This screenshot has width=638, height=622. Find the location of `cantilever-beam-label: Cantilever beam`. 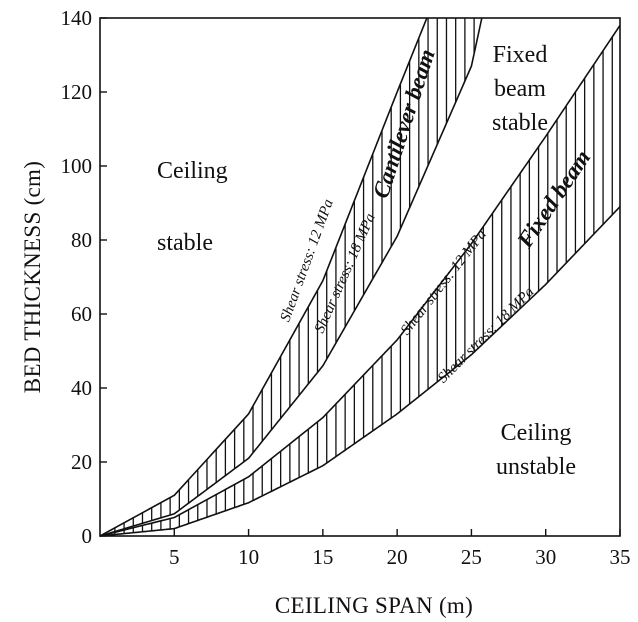

cantilever-beam-label: Cantilever beam is located at coordinates (404, 123).